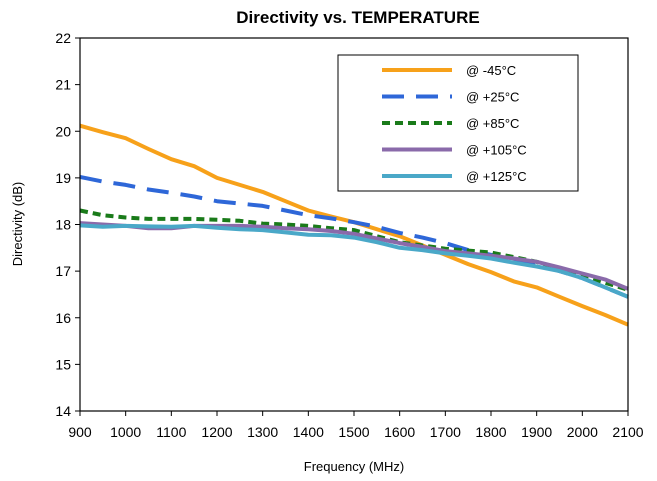  What do you see at coordinates (63, 411) in the screenshot?
I see `y-tick-label: 14` at bounding box center [63, 411].